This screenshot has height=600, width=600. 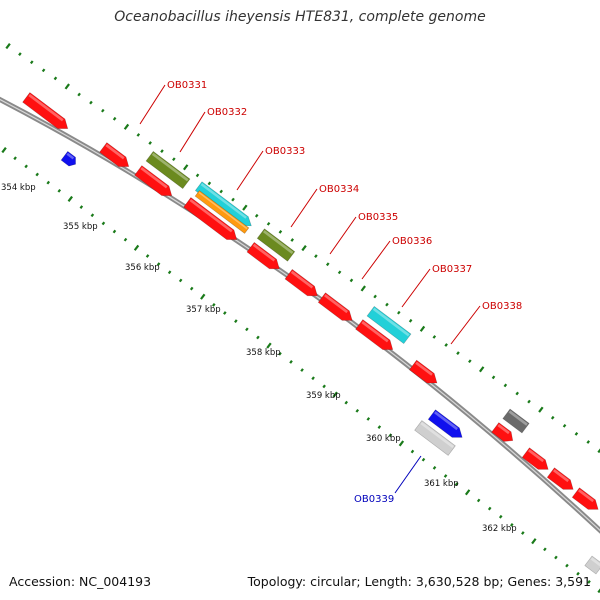 I want to click on kbp-label: 359 kbp, so click(x=323, y=396).